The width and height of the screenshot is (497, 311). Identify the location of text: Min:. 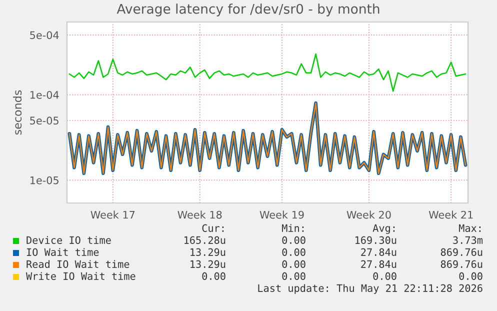
(293, 228).